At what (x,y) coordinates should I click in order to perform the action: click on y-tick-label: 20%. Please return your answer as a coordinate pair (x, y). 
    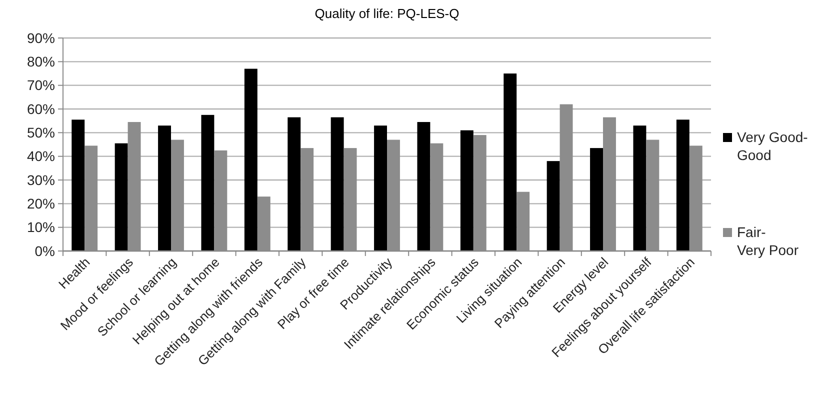
    Looking at the image, I should click on (40, 204).